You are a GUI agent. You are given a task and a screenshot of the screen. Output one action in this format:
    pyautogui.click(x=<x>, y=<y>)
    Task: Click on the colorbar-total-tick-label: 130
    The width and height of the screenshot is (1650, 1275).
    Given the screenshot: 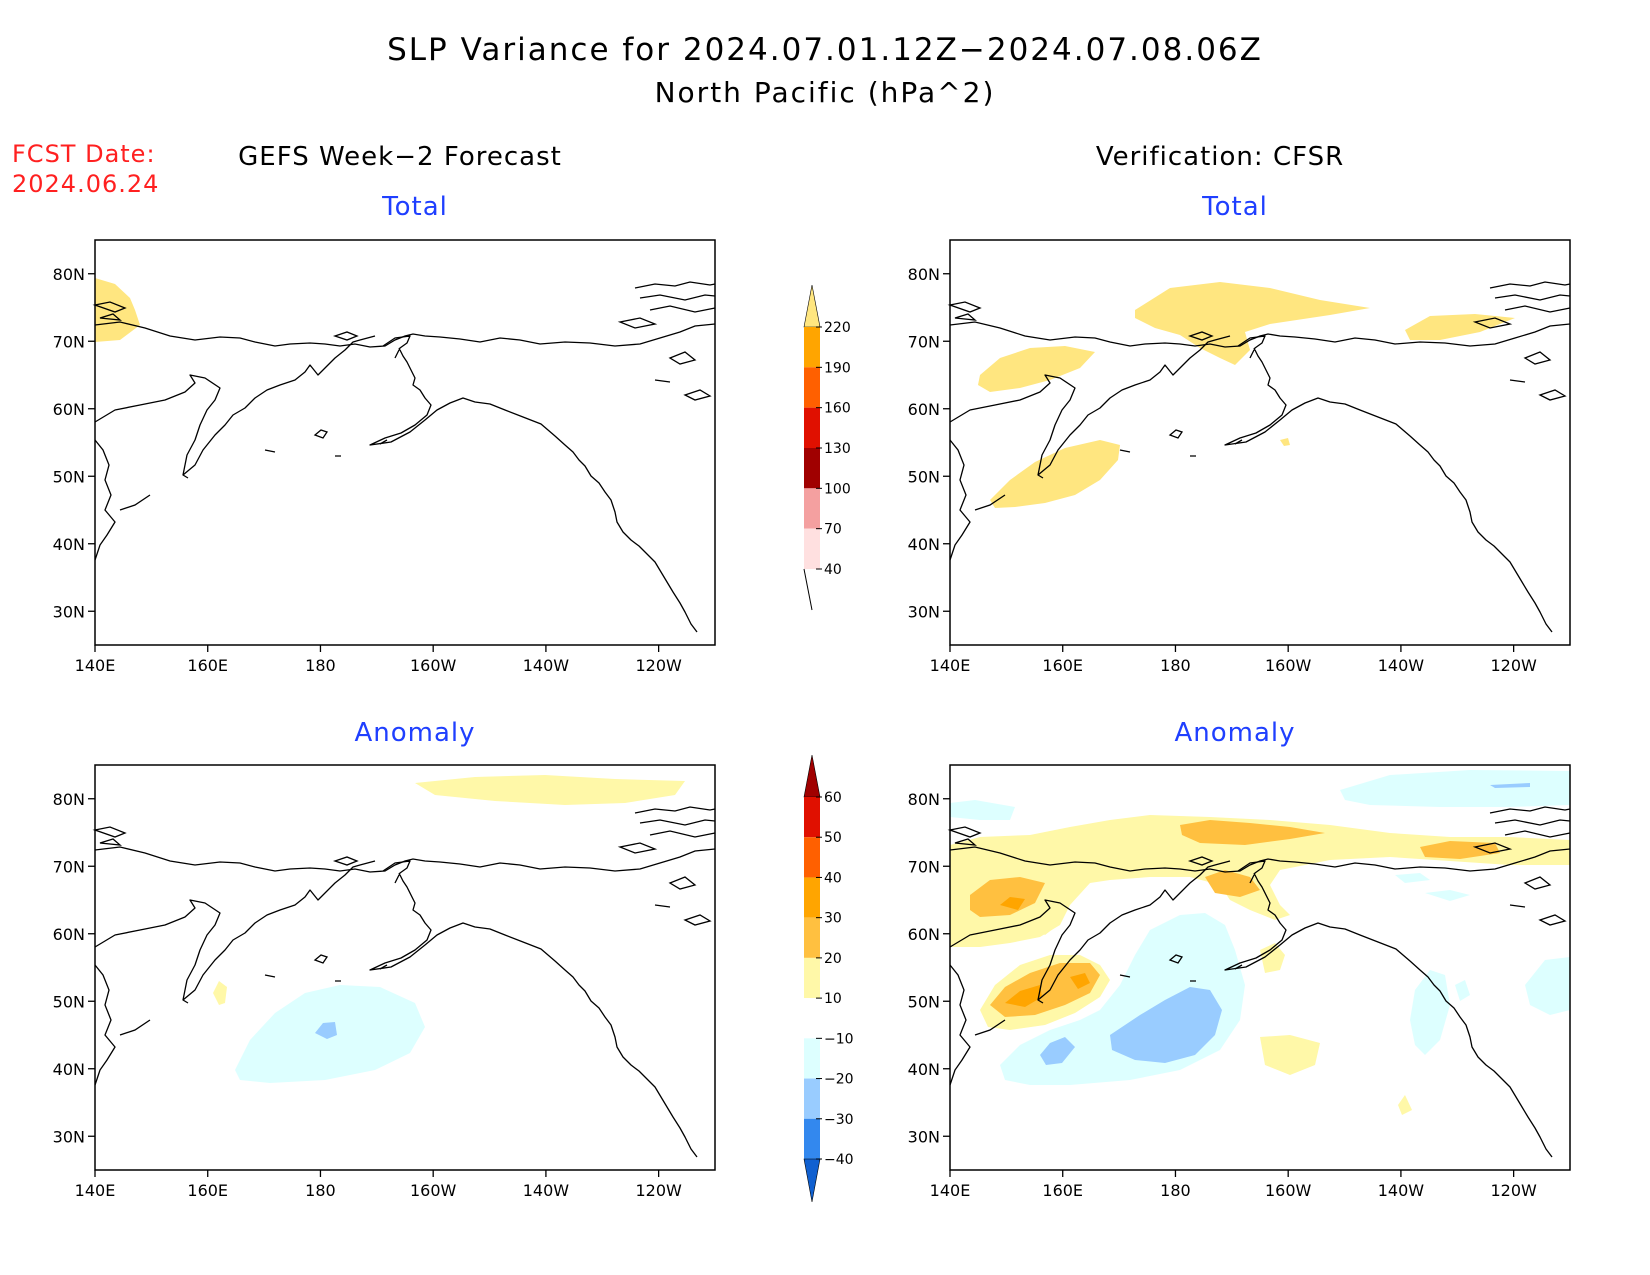 What is the action you would take?
    pyautogui.click(x=837, y=449)
    